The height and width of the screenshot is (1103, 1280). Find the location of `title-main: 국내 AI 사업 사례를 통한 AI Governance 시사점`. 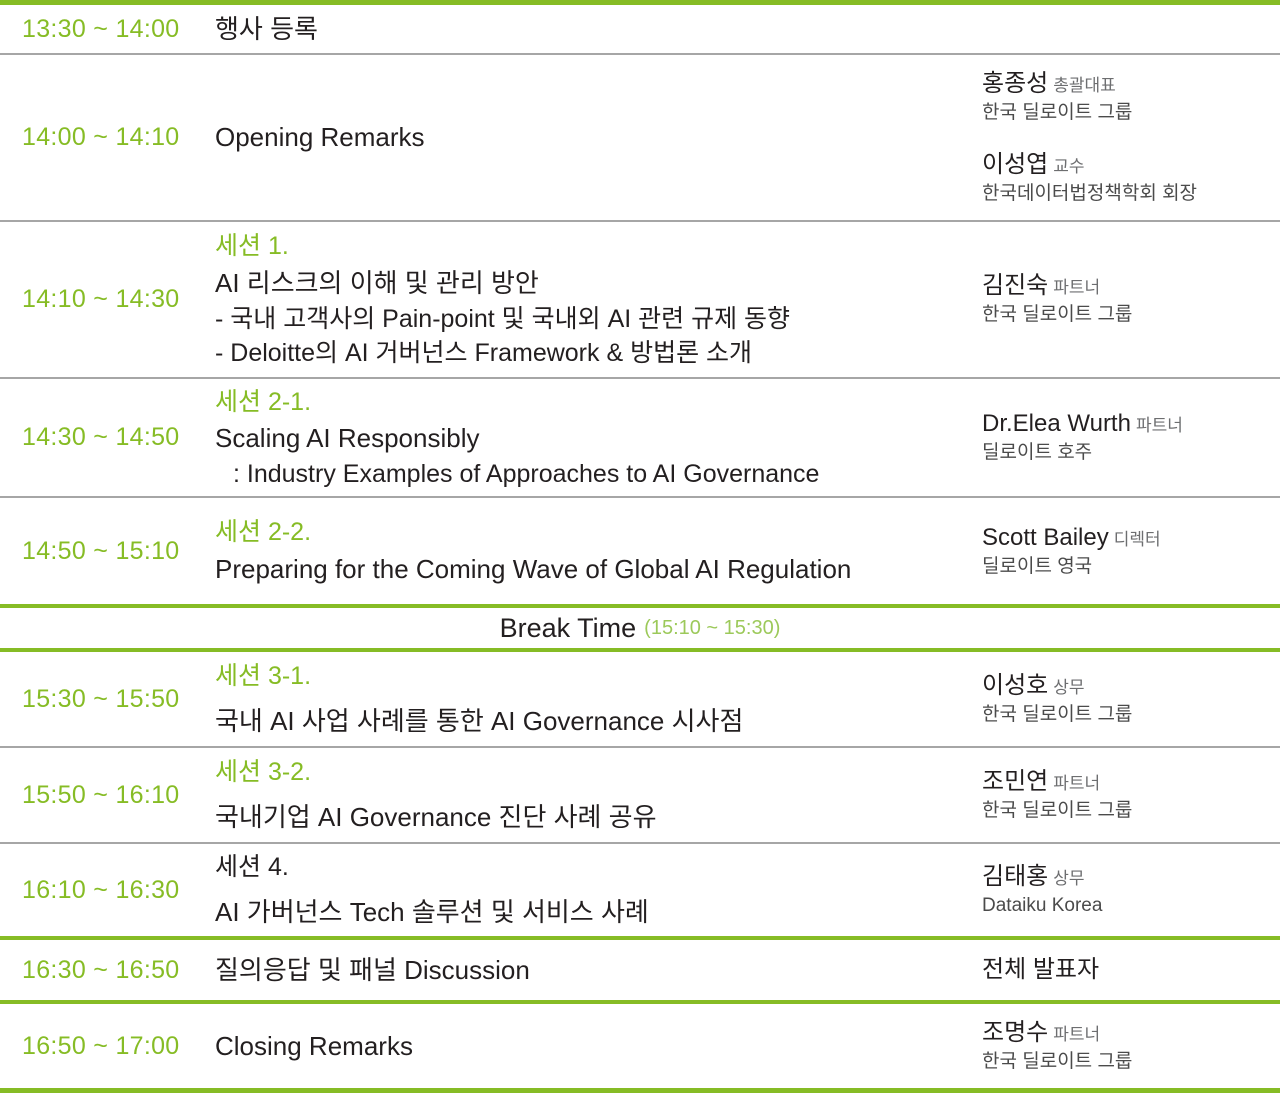

title-main: 국내 AI 사업 사례를 통한 AI Governance 시사점 is located at coordinates (479, 720).